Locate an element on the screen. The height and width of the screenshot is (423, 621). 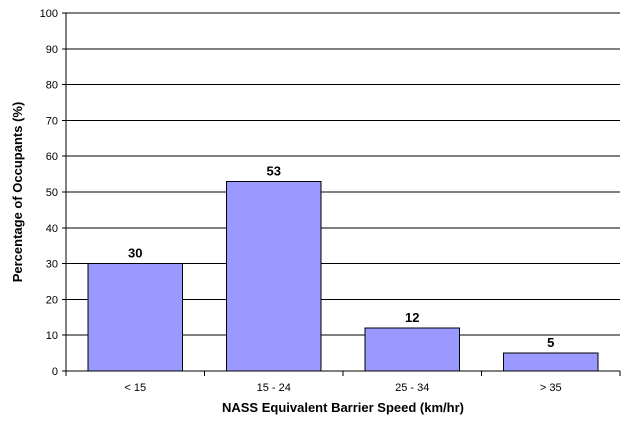
y-tick-label: 50 is located at coordinates (52, 193).